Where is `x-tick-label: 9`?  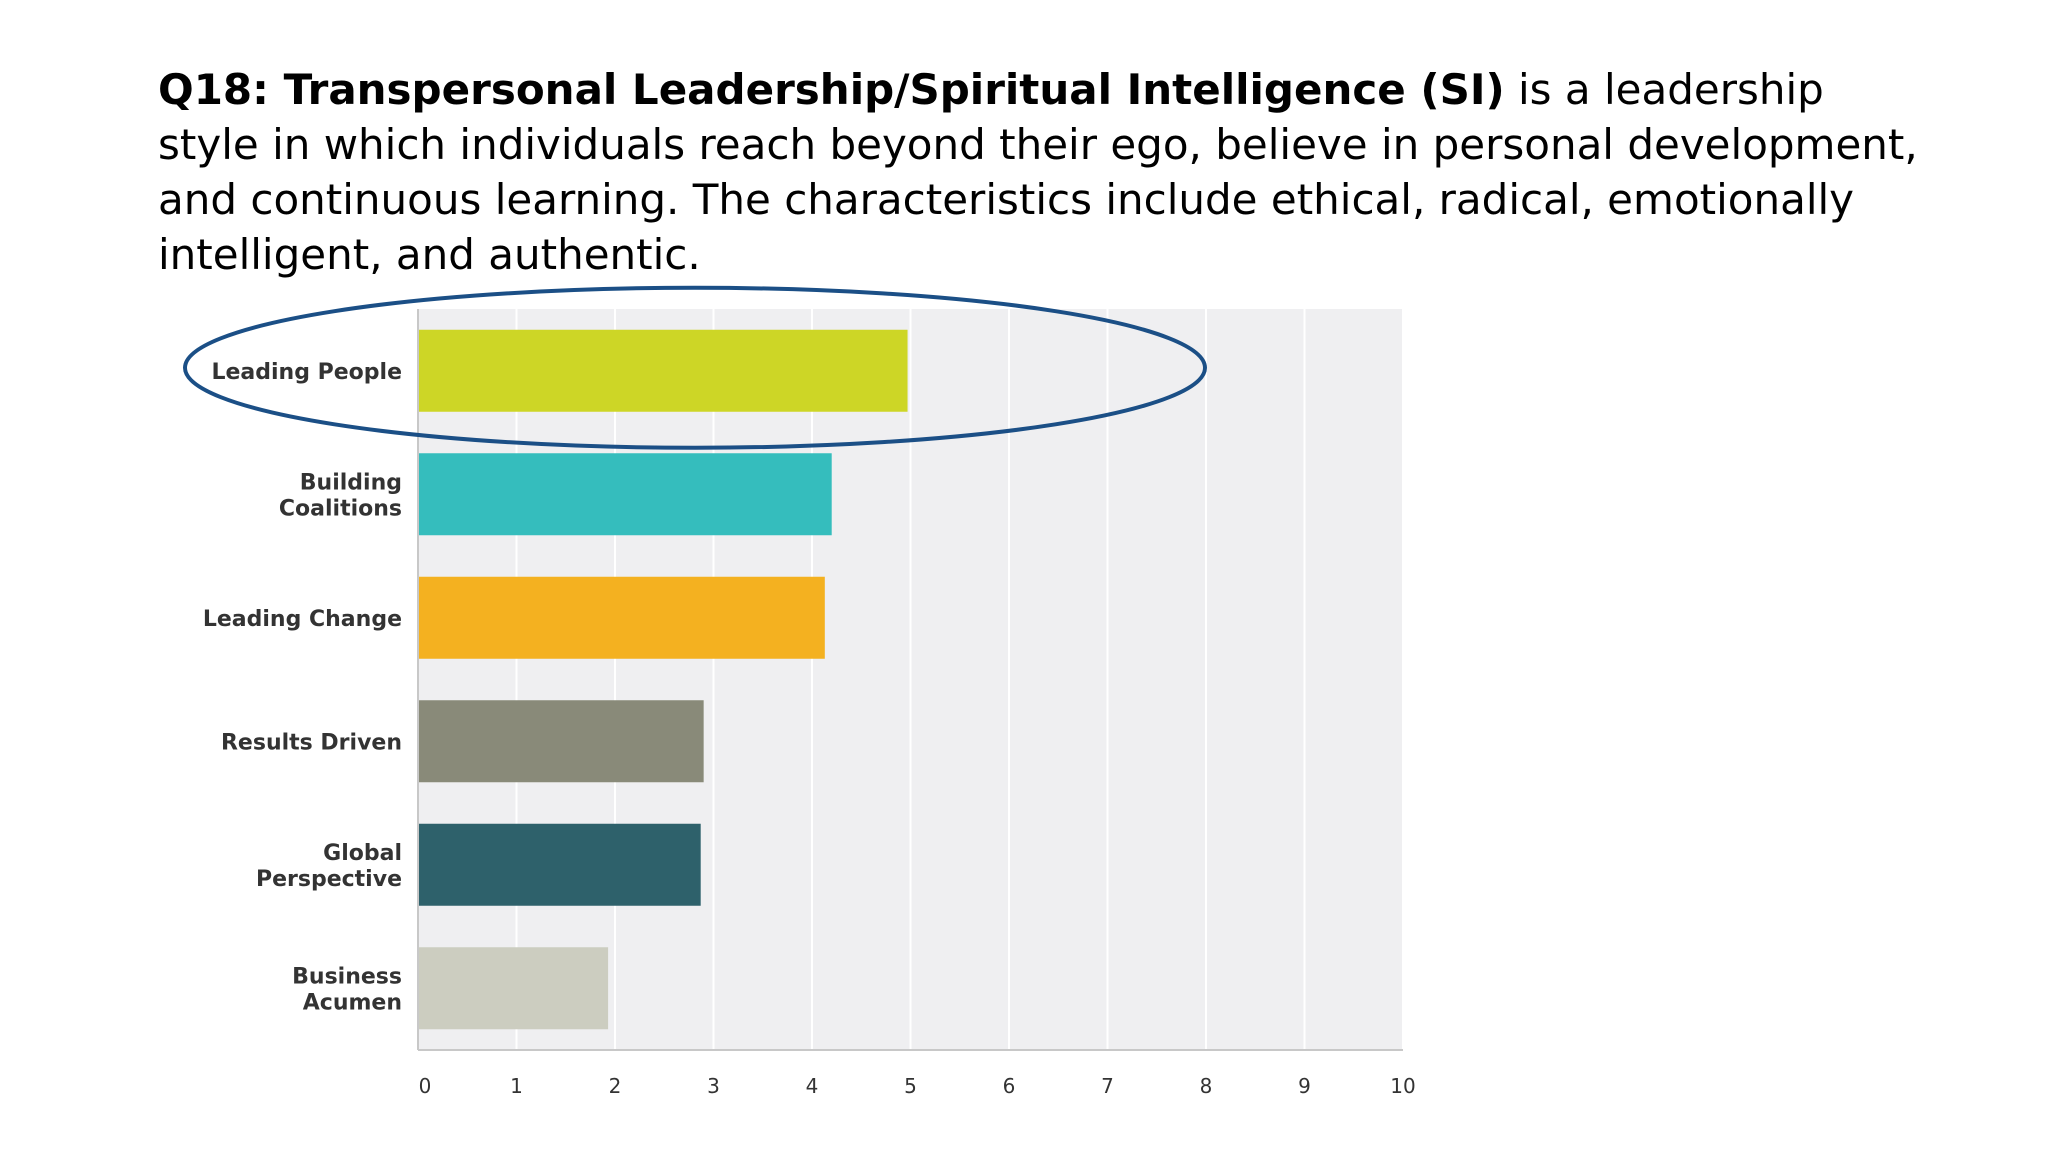
x-tick-label: 9 is located at coordinates (1304, 1086).